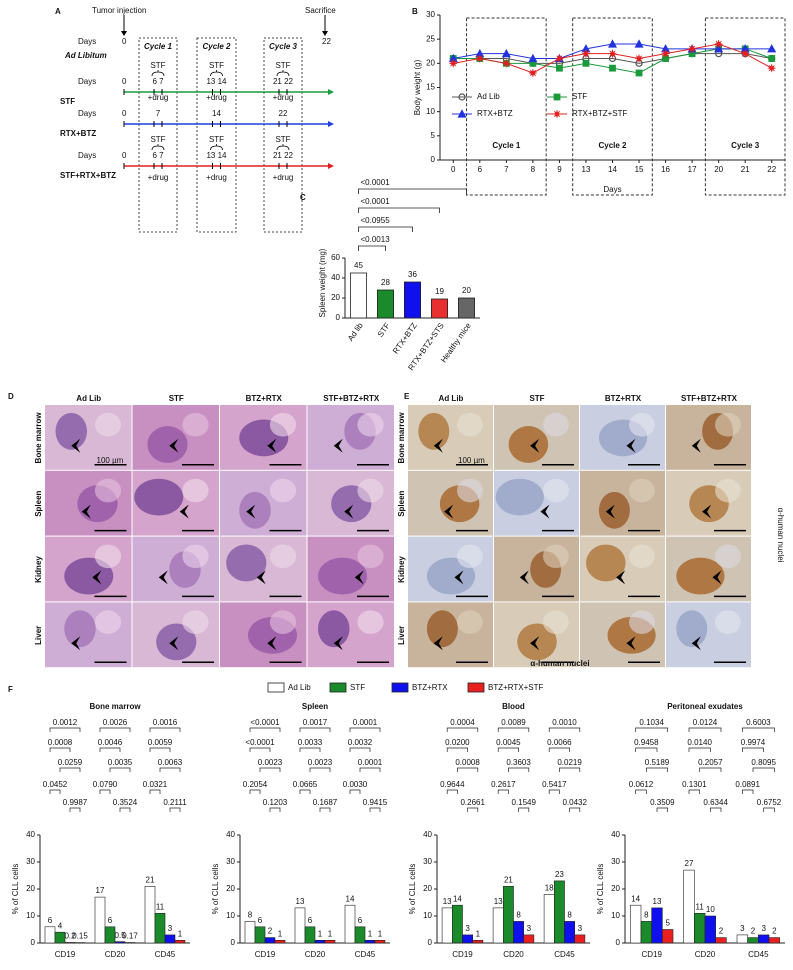 Image resolution: width=793 pixels, height=970 pixels. Describe the element at coordinates (462, 722) in the screenshot. I see `p-value: 0.0004` at that location.